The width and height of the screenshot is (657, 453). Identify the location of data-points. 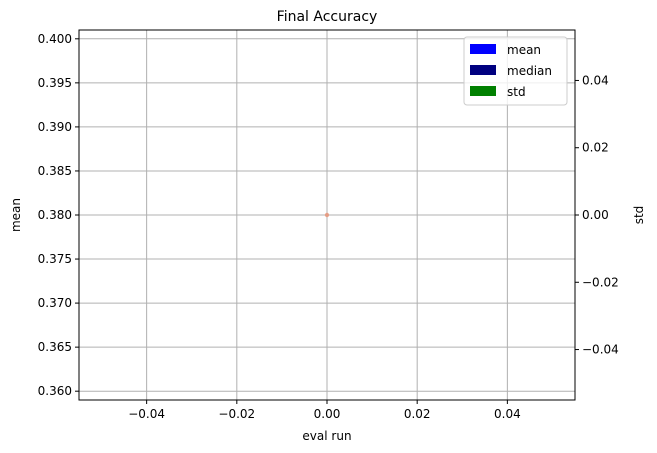
(327, 215).